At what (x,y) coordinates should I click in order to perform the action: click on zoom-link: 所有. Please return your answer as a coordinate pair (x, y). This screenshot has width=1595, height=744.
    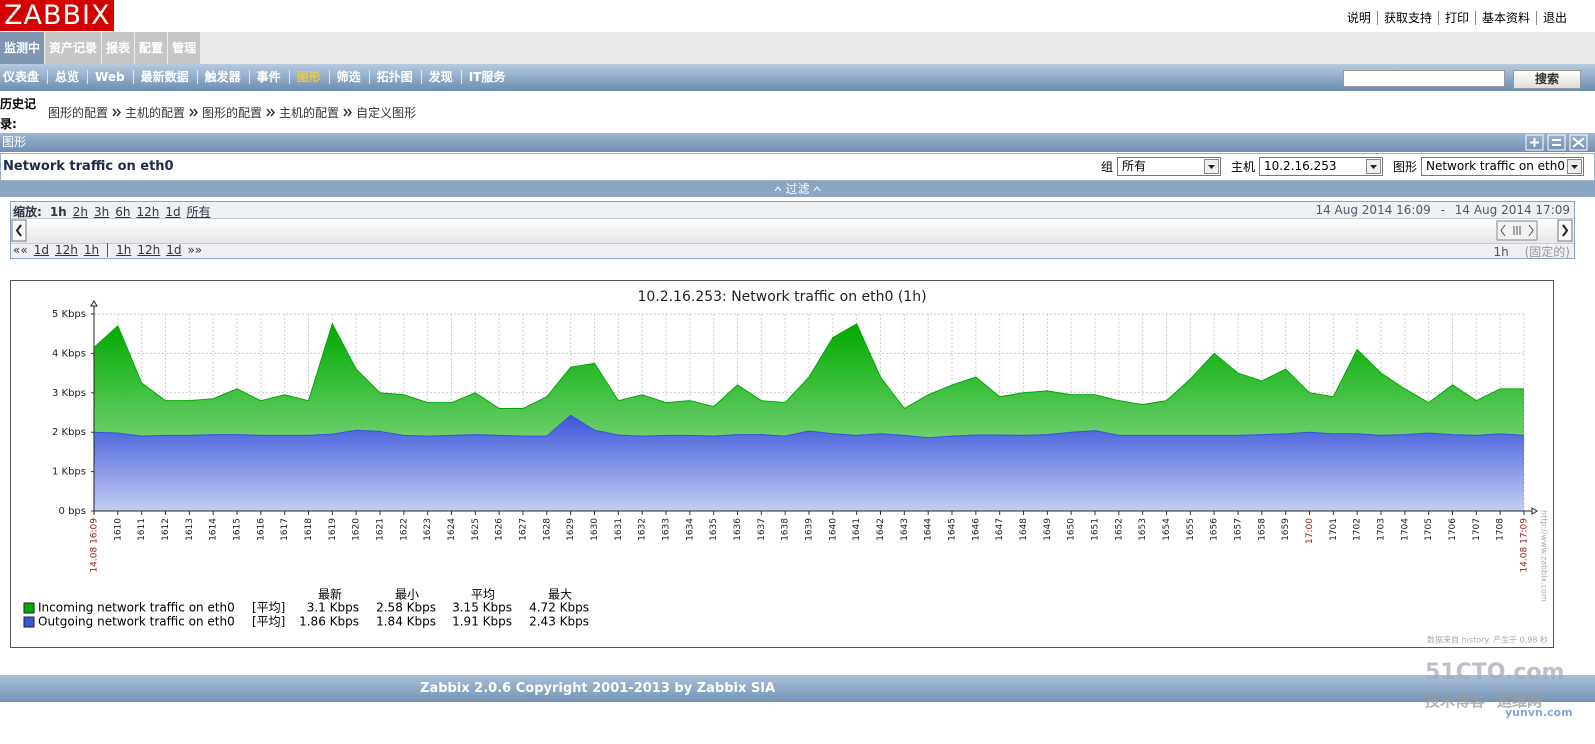
    Looking at the image, I should click on (198, 212).